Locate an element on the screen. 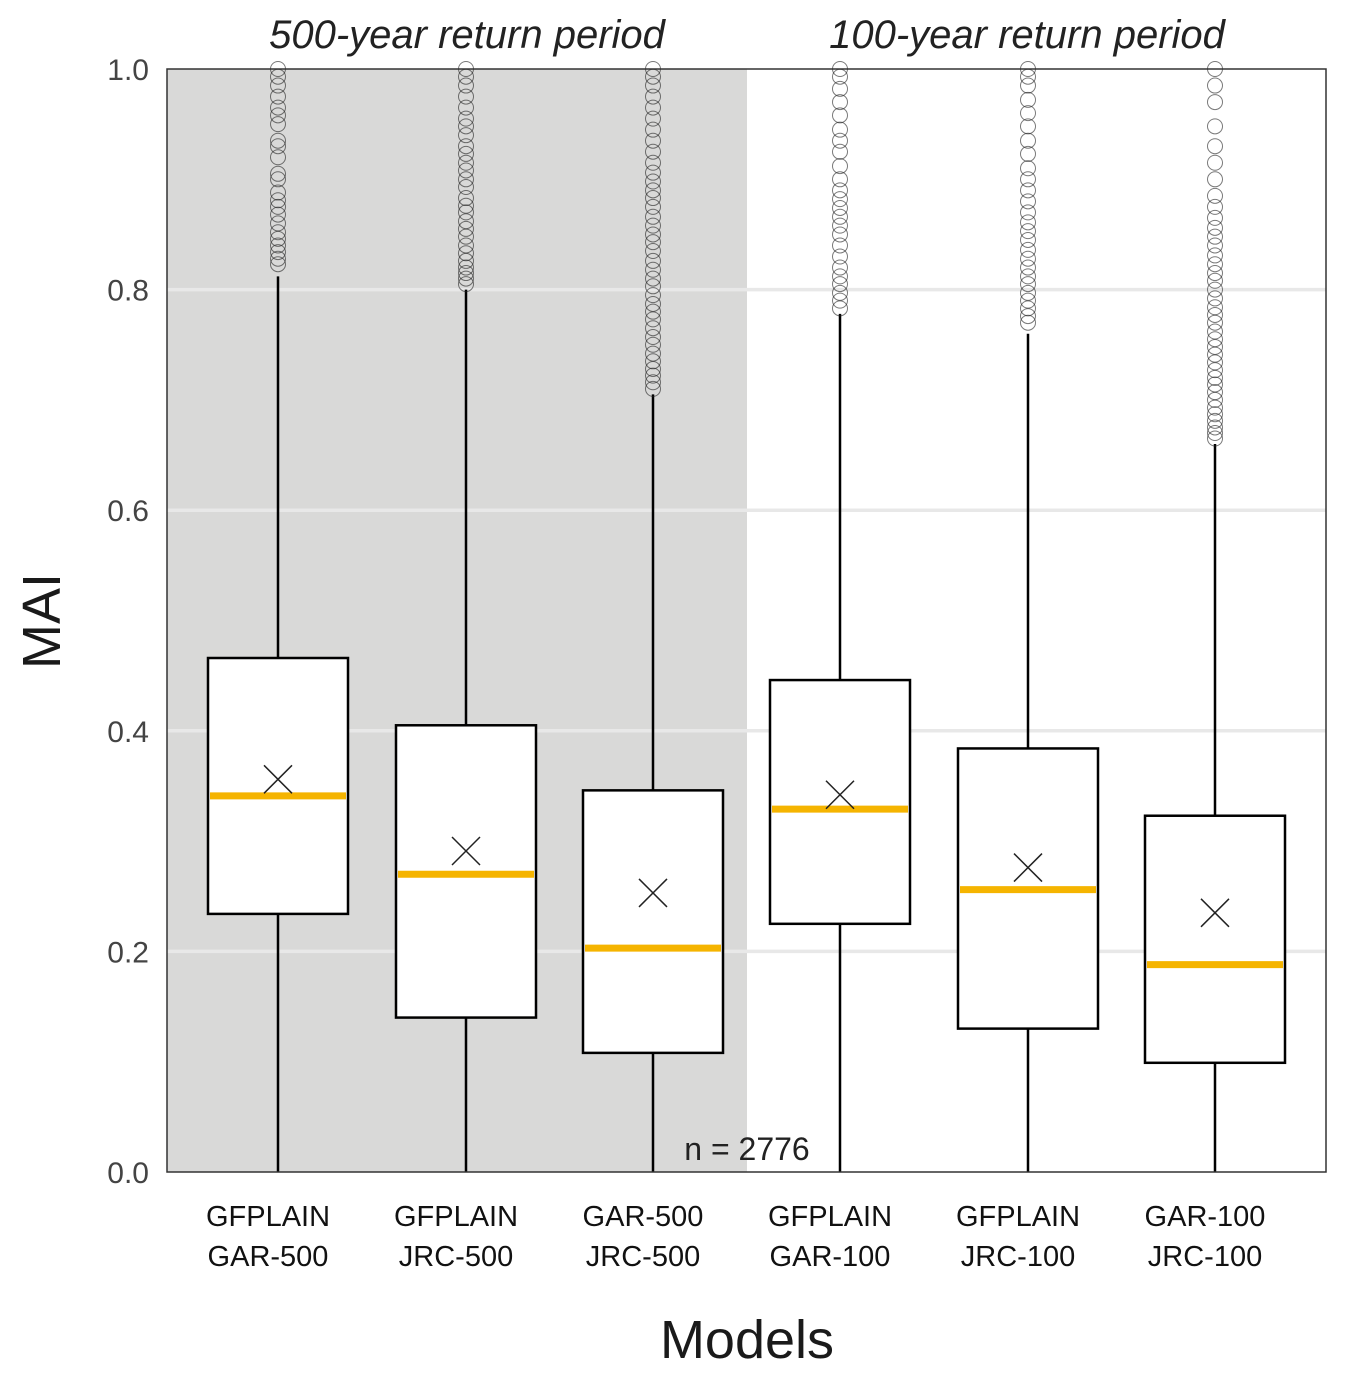 The image size is (1346, 1378). panel-title-100-year: 100-year return period is located at coordinates (1028, 35).